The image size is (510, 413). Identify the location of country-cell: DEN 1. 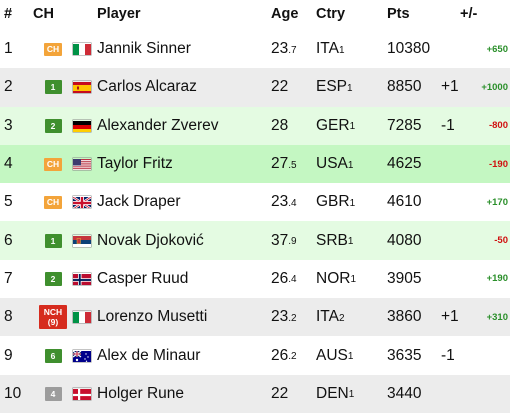
(346, 394).